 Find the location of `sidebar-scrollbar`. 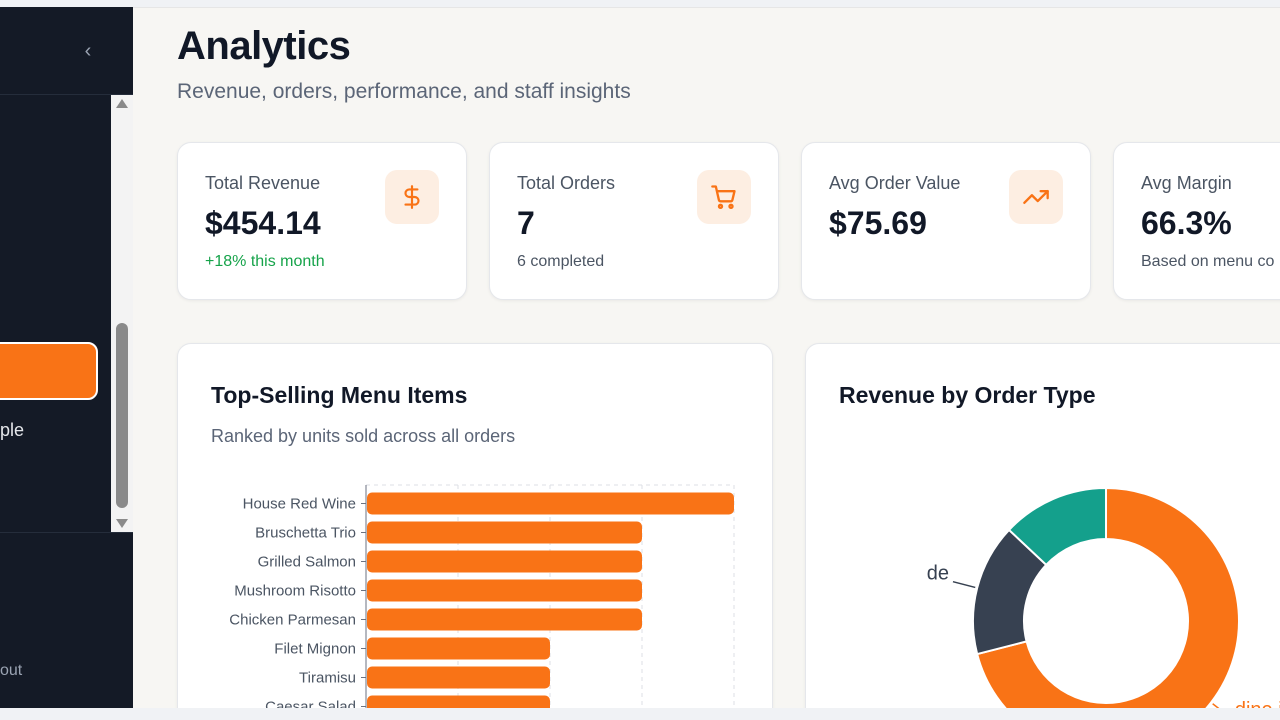

sidebar-scrollbar is located at coordinates (122, 313).